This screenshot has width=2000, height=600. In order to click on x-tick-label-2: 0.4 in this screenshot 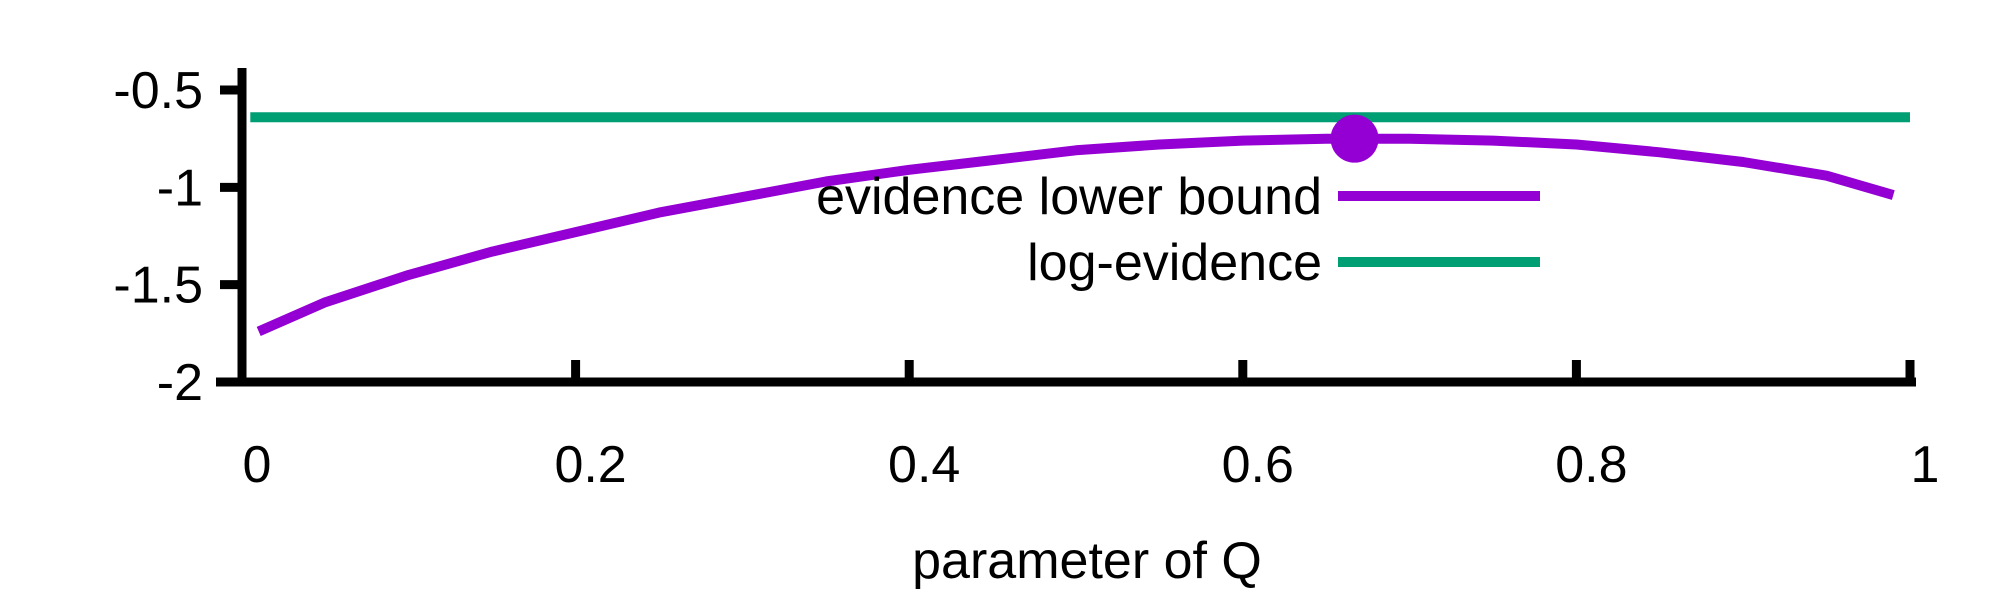, I will do `click(924, 465)`.